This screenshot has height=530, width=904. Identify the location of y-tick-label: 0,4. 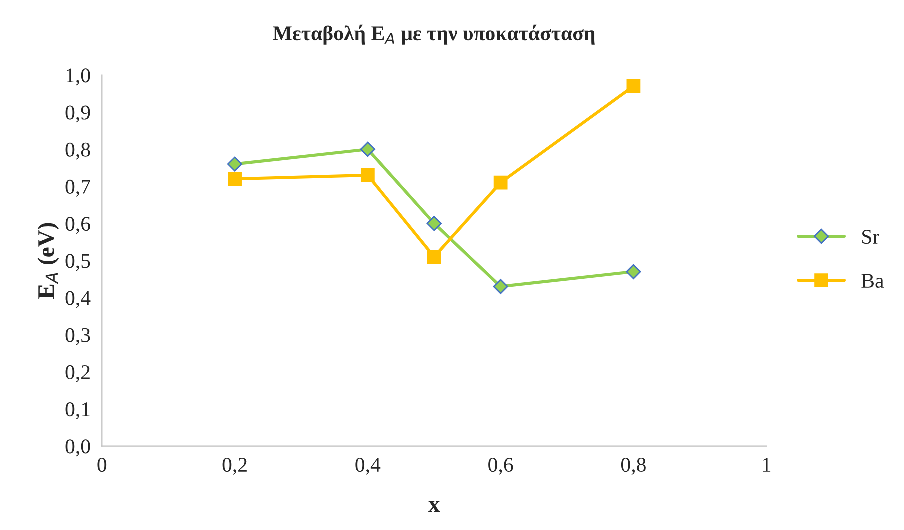
(78, 299).